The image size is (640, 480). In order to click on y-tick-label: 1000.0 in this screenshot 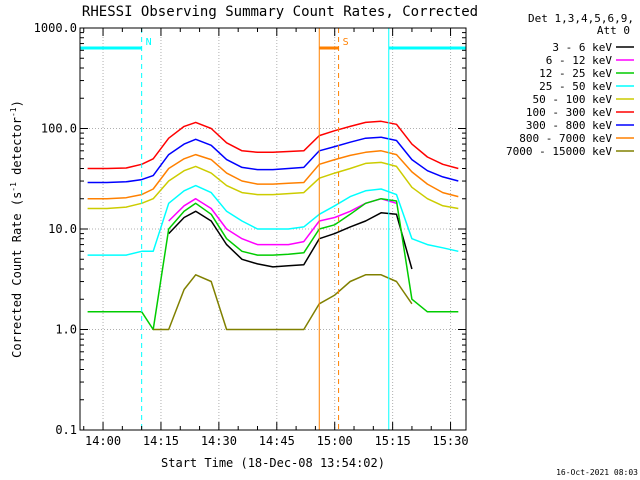, I will do `click(55, 28)`.